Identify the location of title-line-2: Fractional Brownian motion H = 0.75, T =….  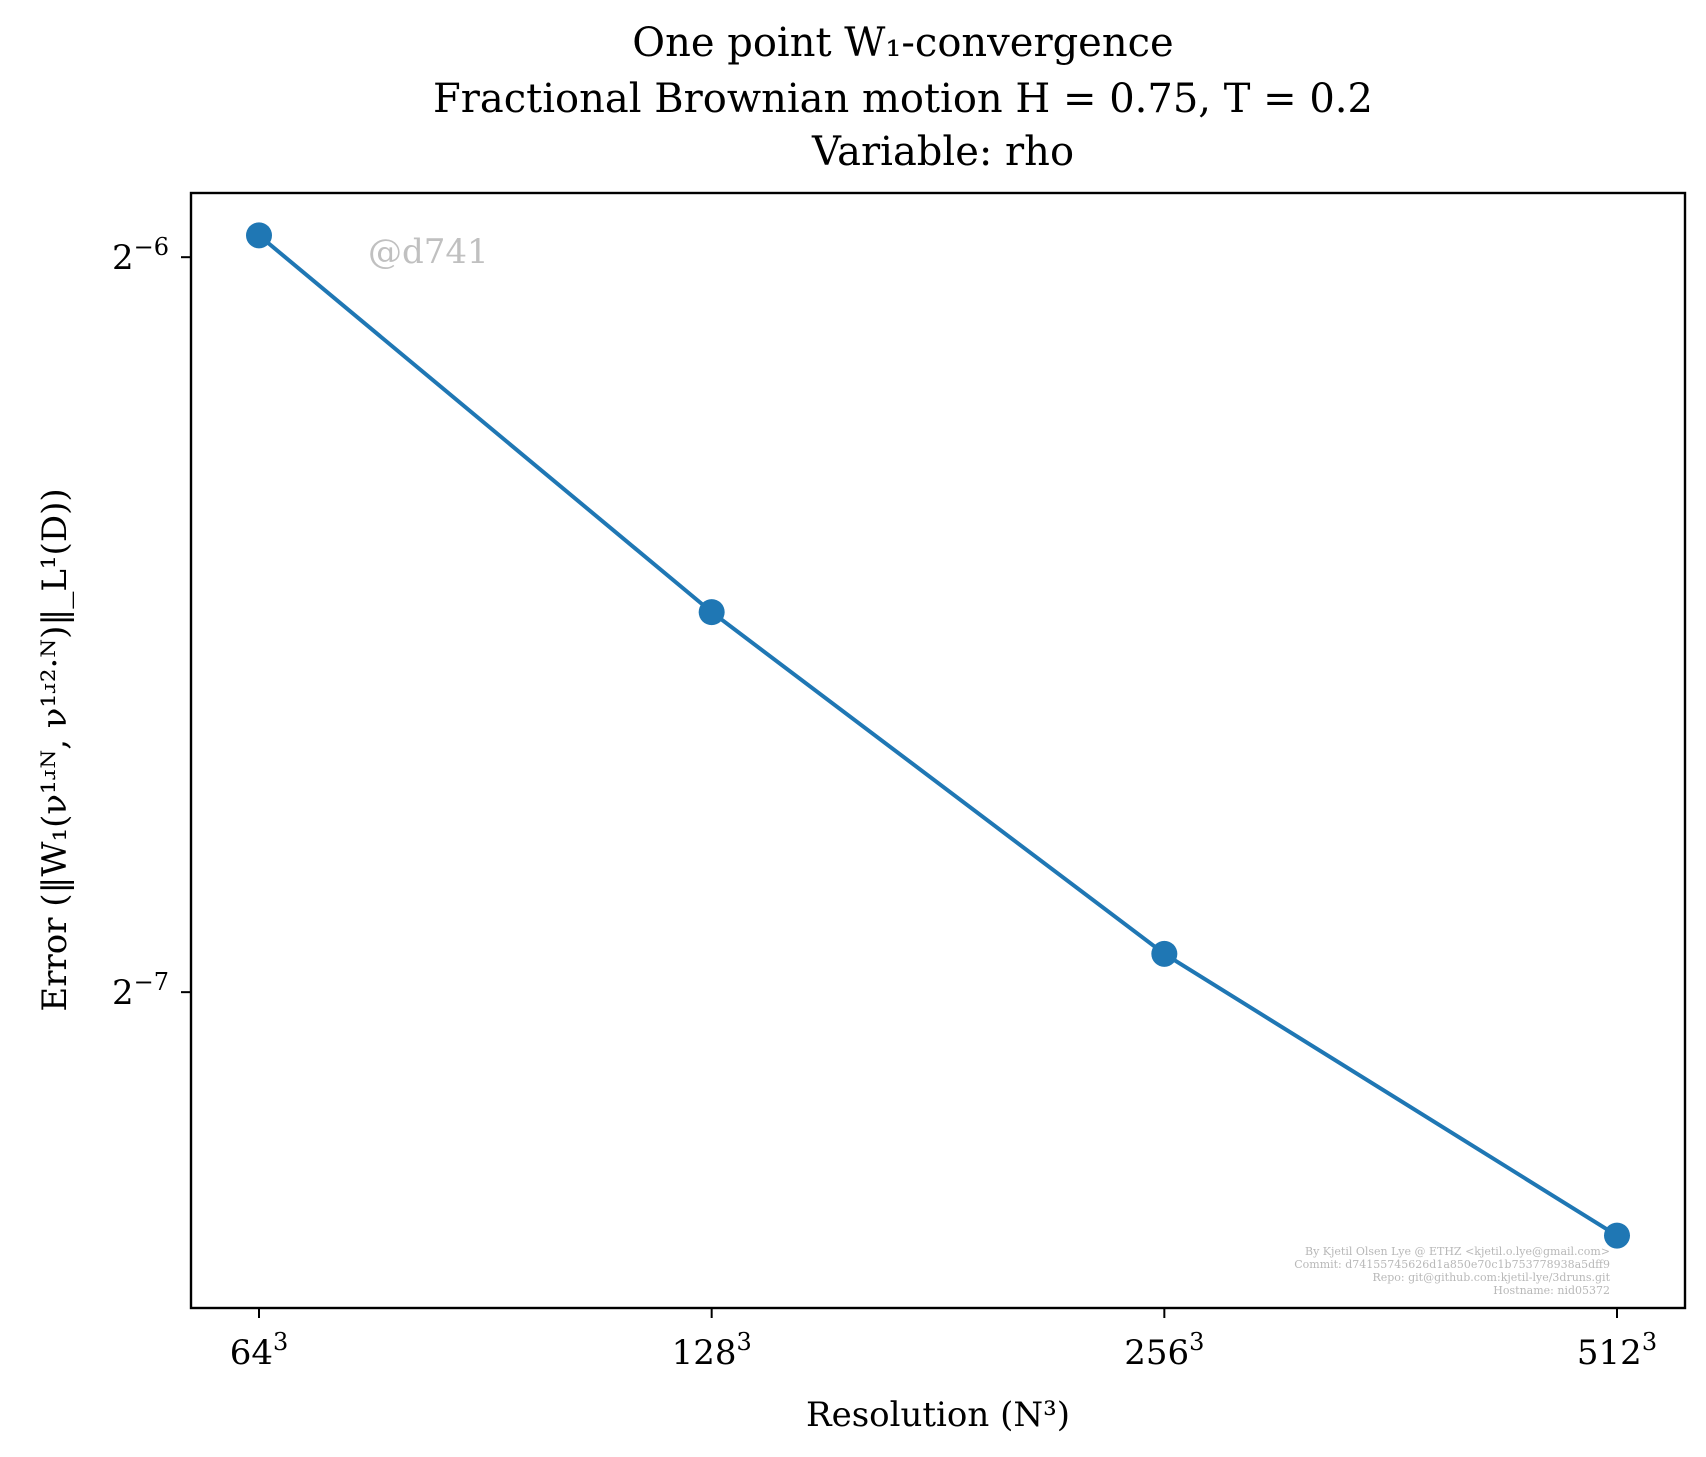
(903, 99).